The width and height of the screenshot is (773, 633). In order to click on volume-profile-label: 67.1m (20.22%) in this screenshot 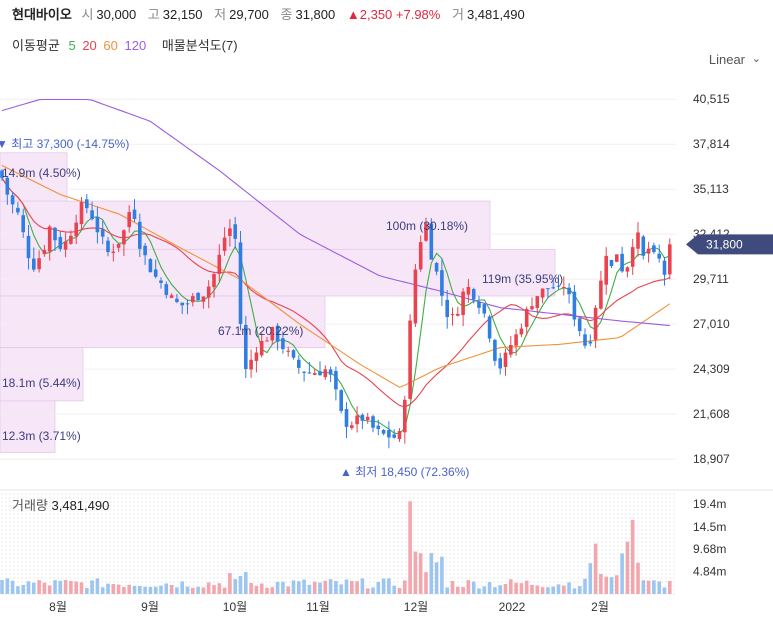, I will do `click(260, 331)`.